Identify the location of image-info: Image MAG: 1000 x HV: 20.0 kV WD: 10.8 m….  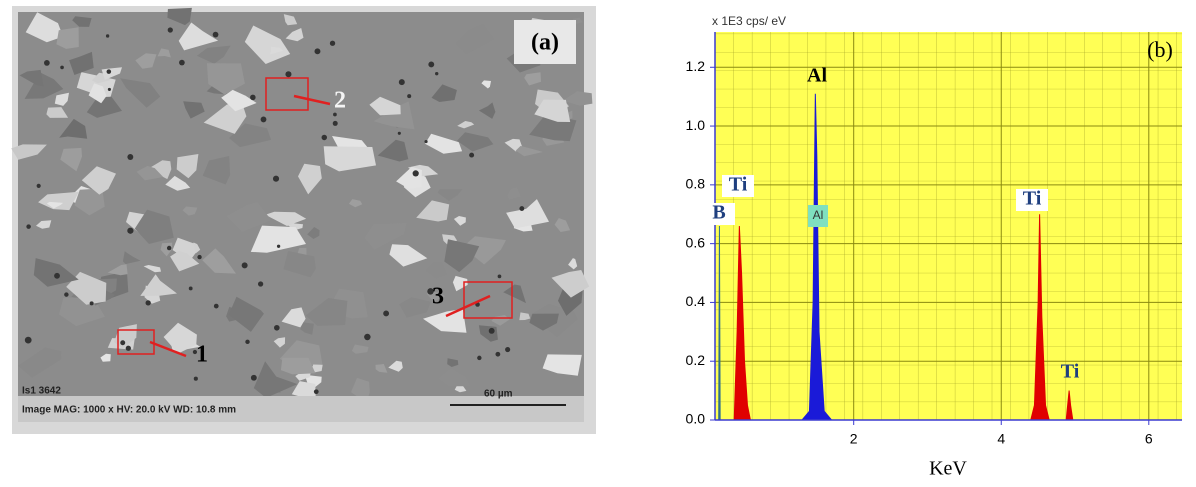
(129, 410).